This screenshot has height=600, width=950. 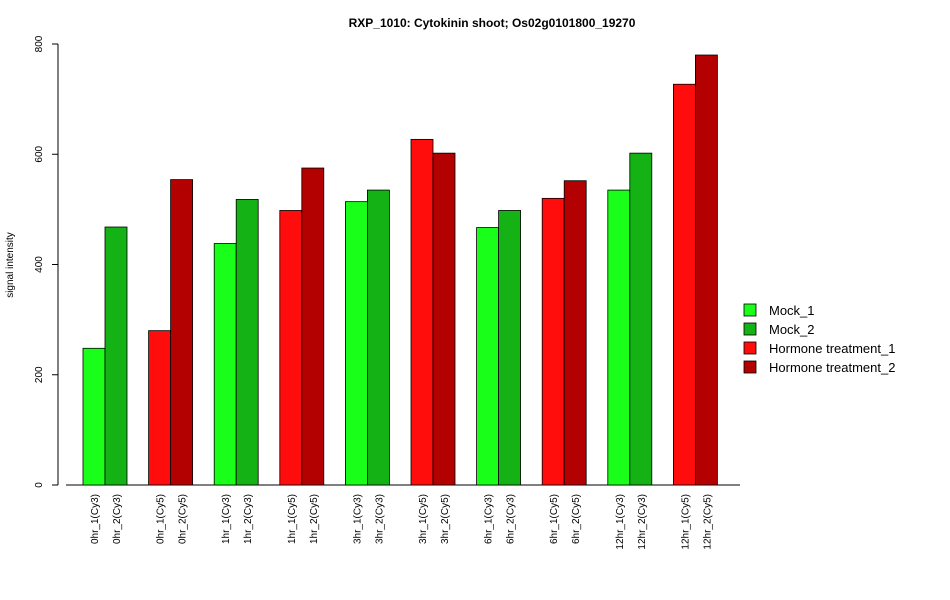 What do you see at coordinates (554, 519) in the screenshot?
I see `x-tick-label: 6hr_1(Cy5)` at bounding box center [554, 519].